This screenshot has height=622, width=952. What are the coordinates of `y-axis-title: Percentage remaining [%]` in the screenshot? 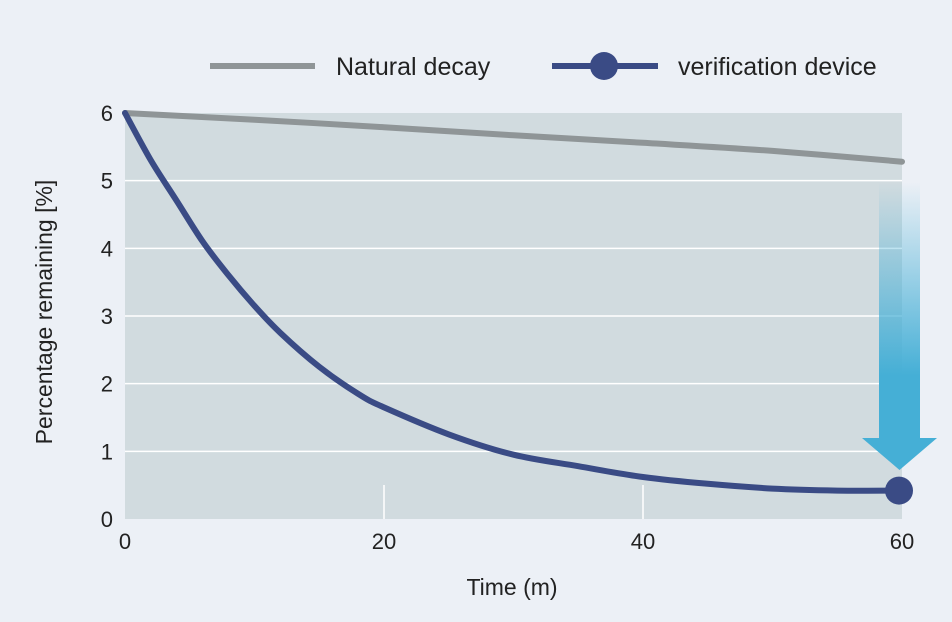 It's located at (44, 312).